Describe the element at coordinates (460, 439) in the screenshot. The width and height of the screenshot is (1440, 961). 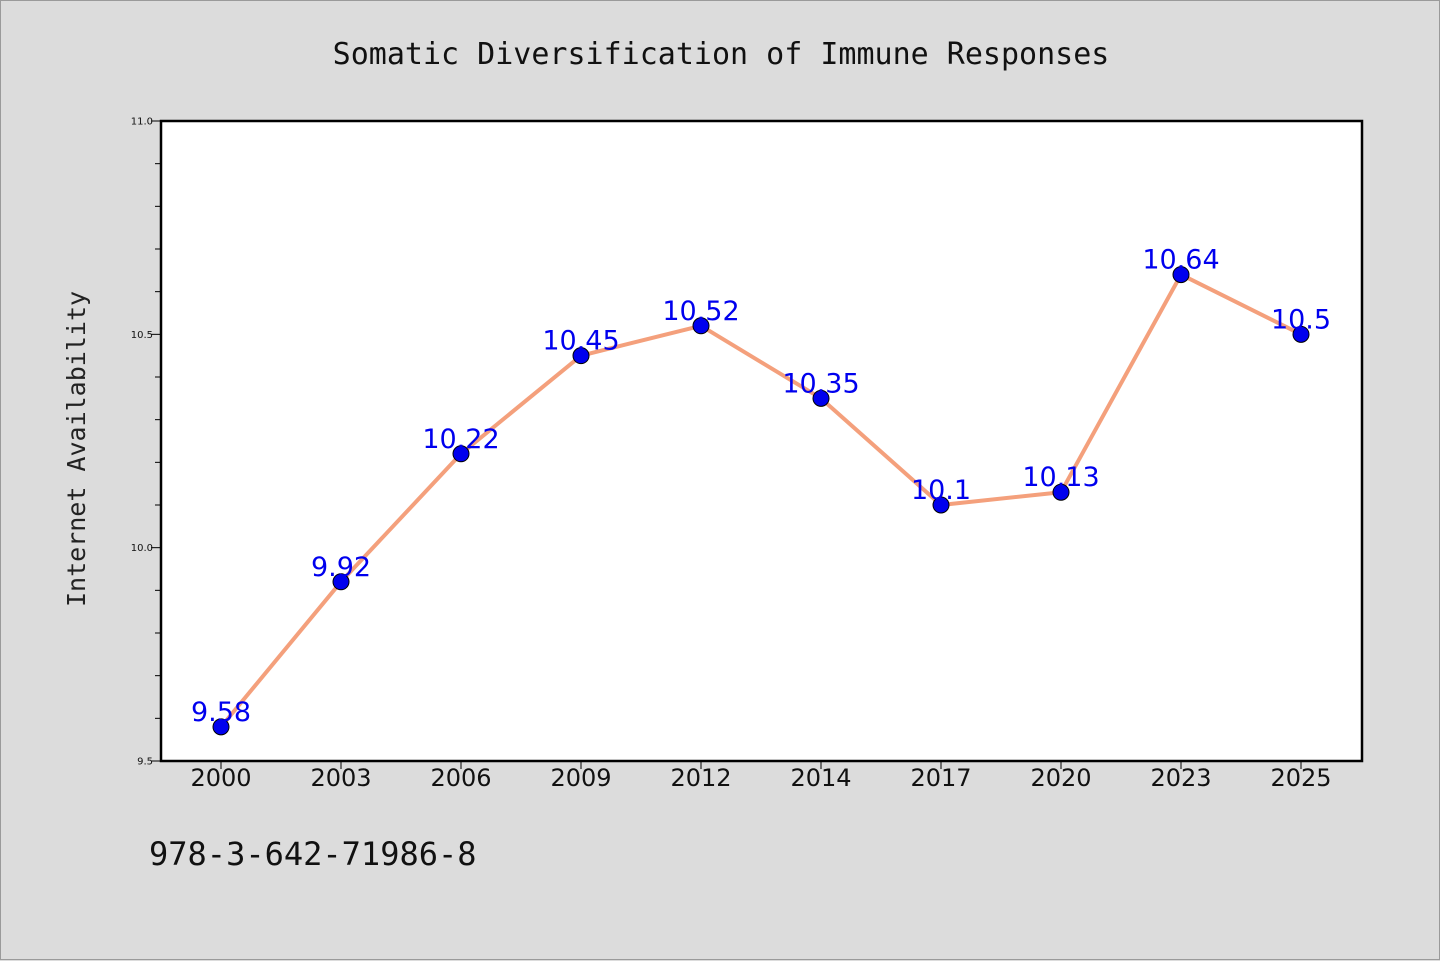
I see `data-label: 10.22` at that location.